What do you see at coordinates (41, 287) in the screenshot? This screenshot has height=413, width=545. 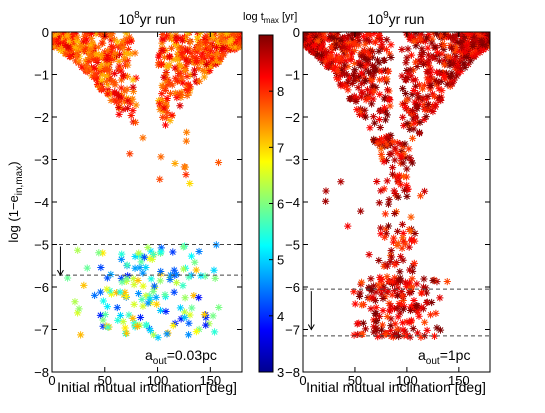 I see `y-tick-label: −6` at bounding box center [41, 287].